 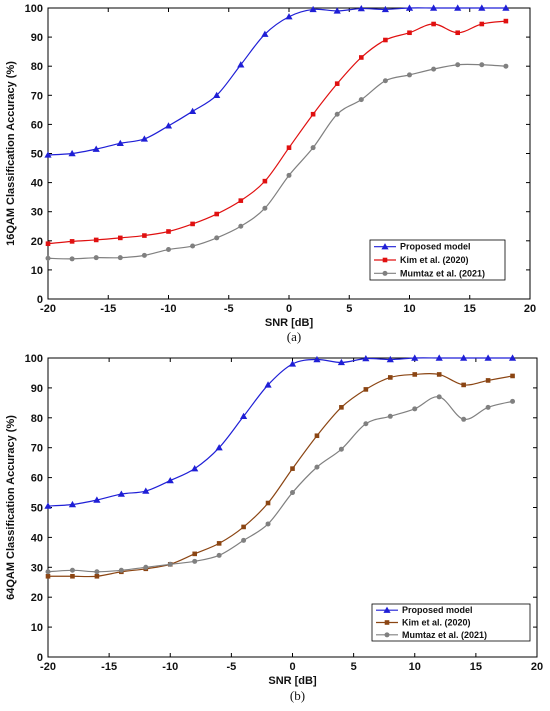 I want to click on legend-entry: Kim et al. (2020), so click(x=434, y=260).